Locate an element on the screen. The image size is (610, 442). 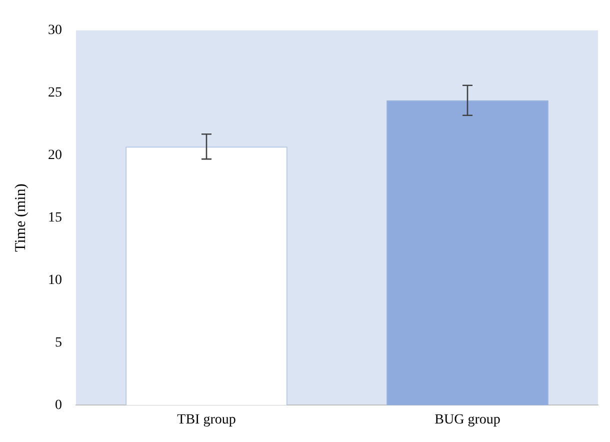
y-tick-label: 20 is located at coordinates (55, 156).